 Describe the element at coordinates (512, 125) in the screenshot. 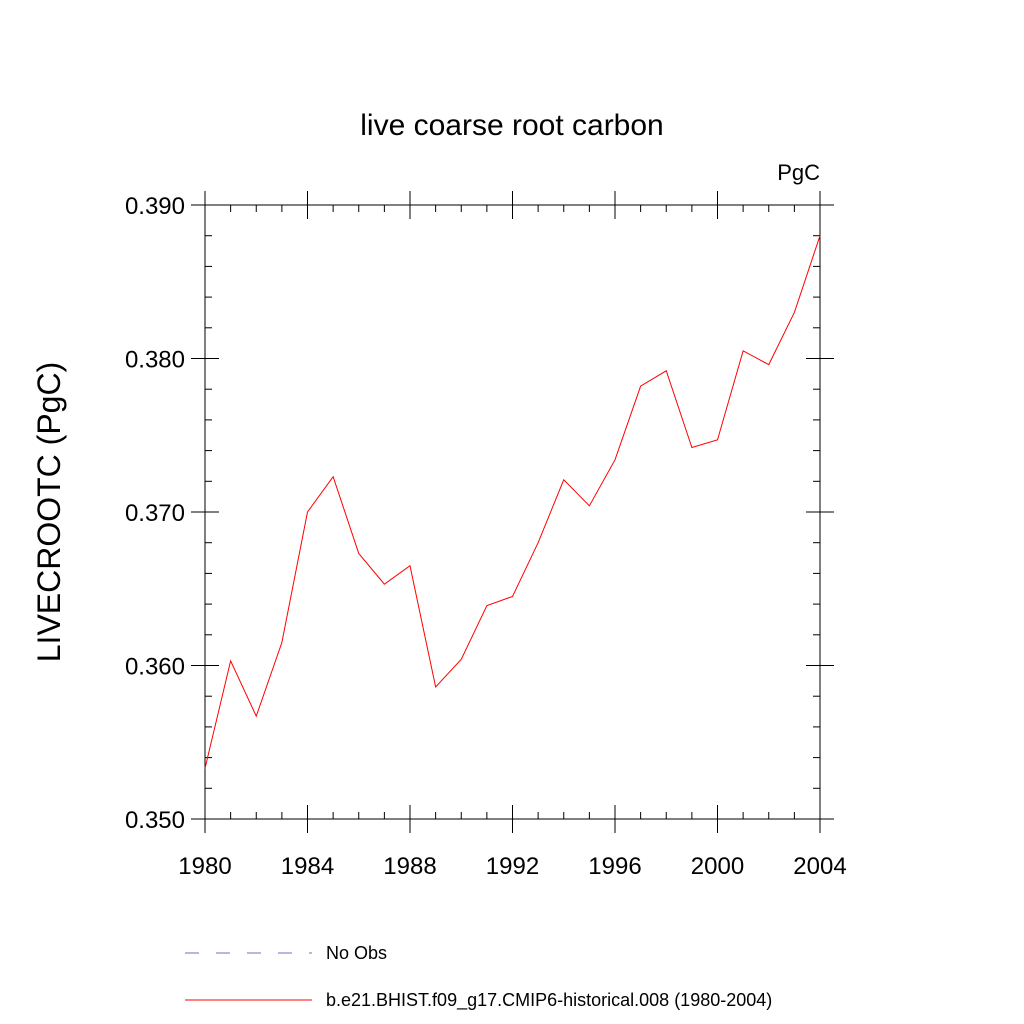

I see `chart-title: live coarse root carbon` at that location.